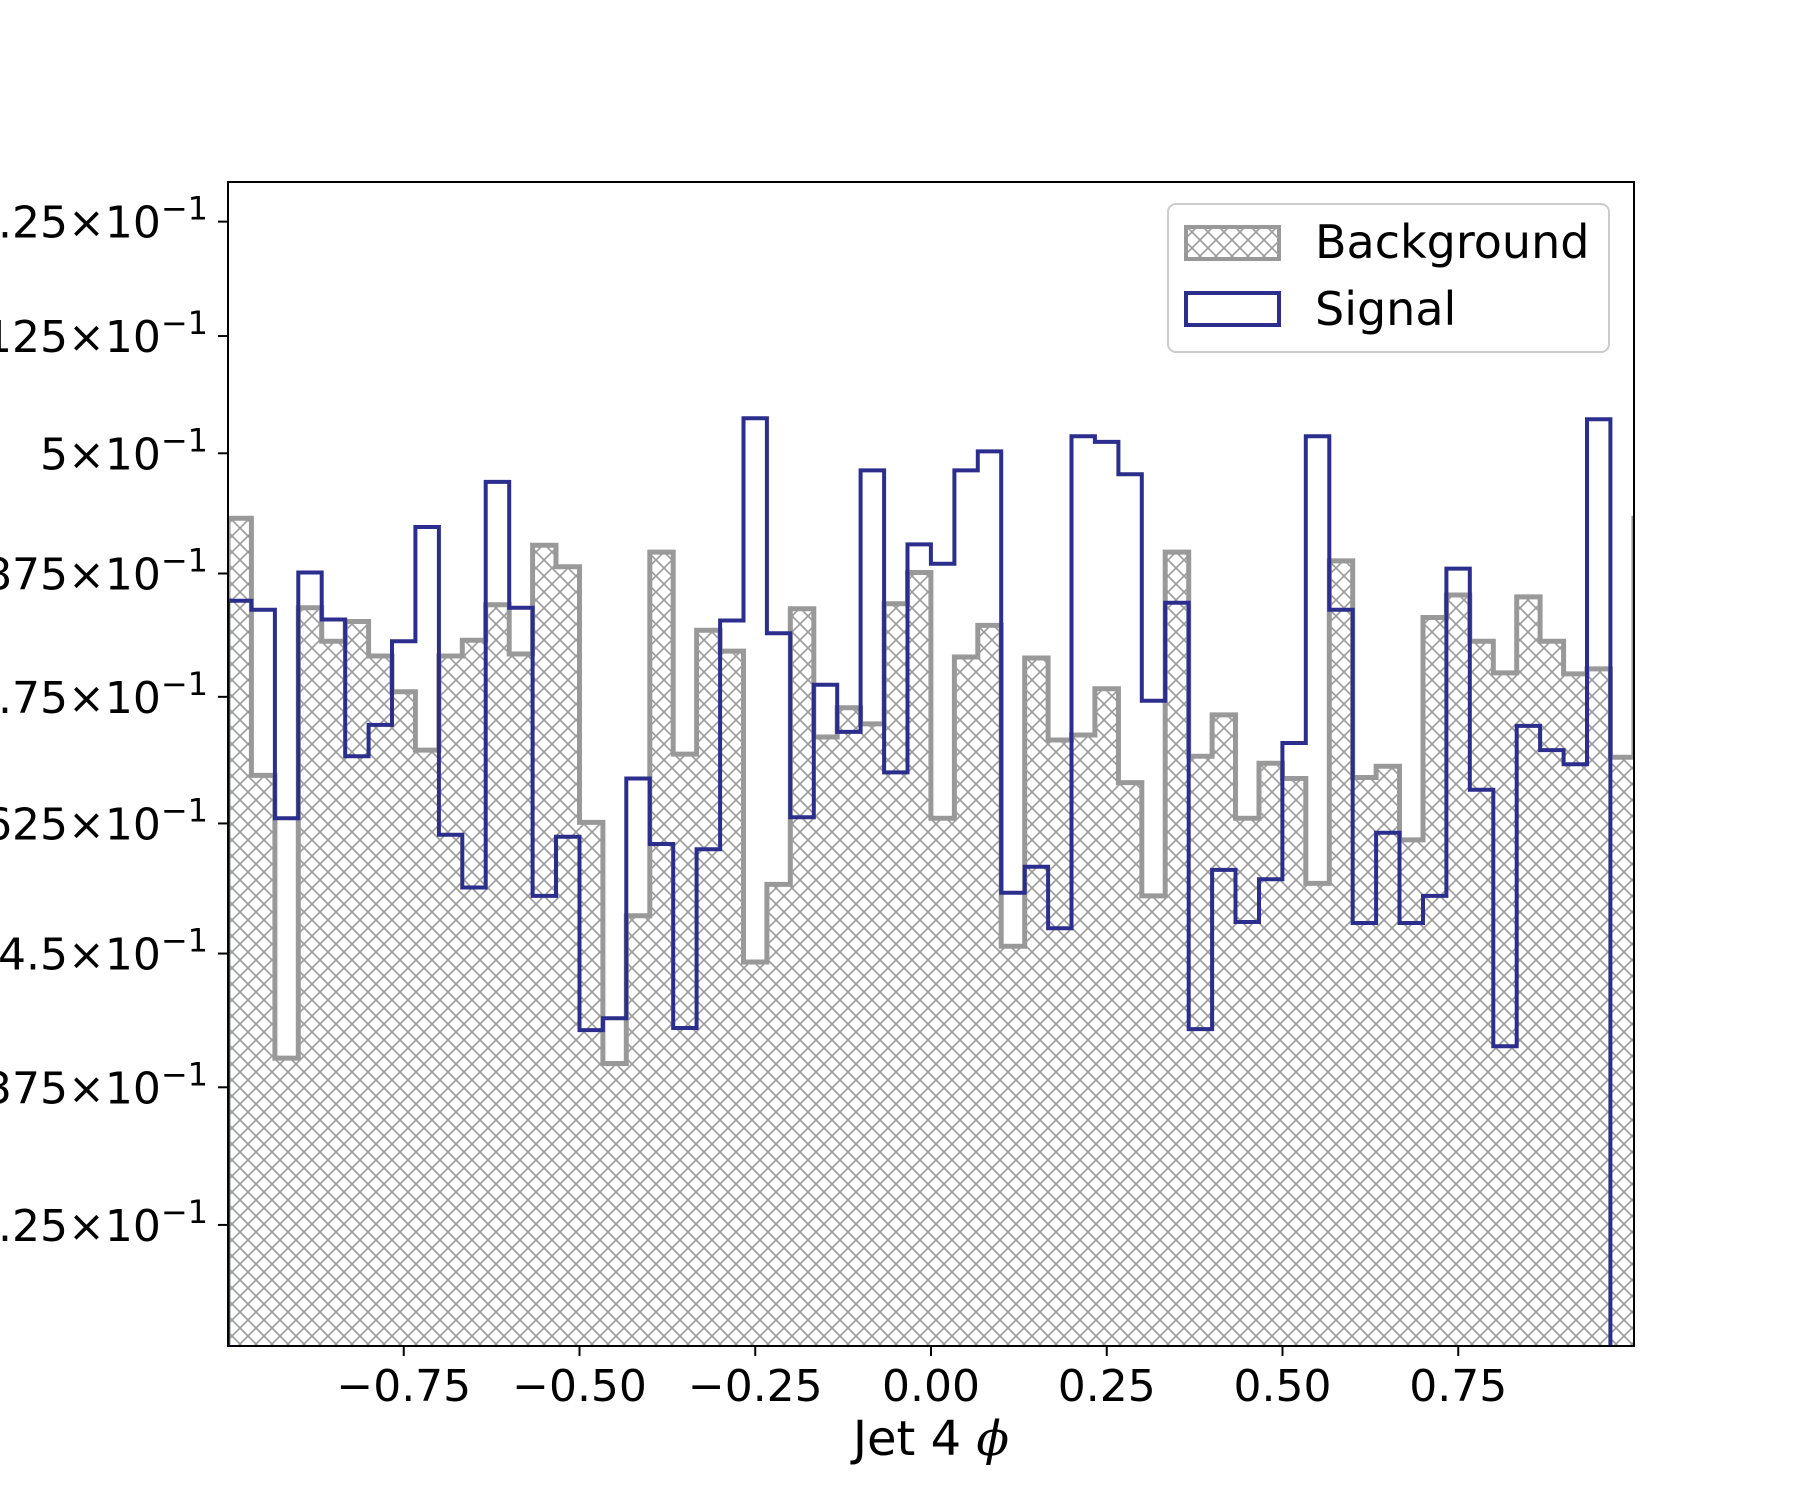 The height and width of the screenshot is (1504, 1801). Describe the element at coordinates (104, 1084) in the screenshot. I see `y-tick-label: 4.375×10⁻¹` at that location.